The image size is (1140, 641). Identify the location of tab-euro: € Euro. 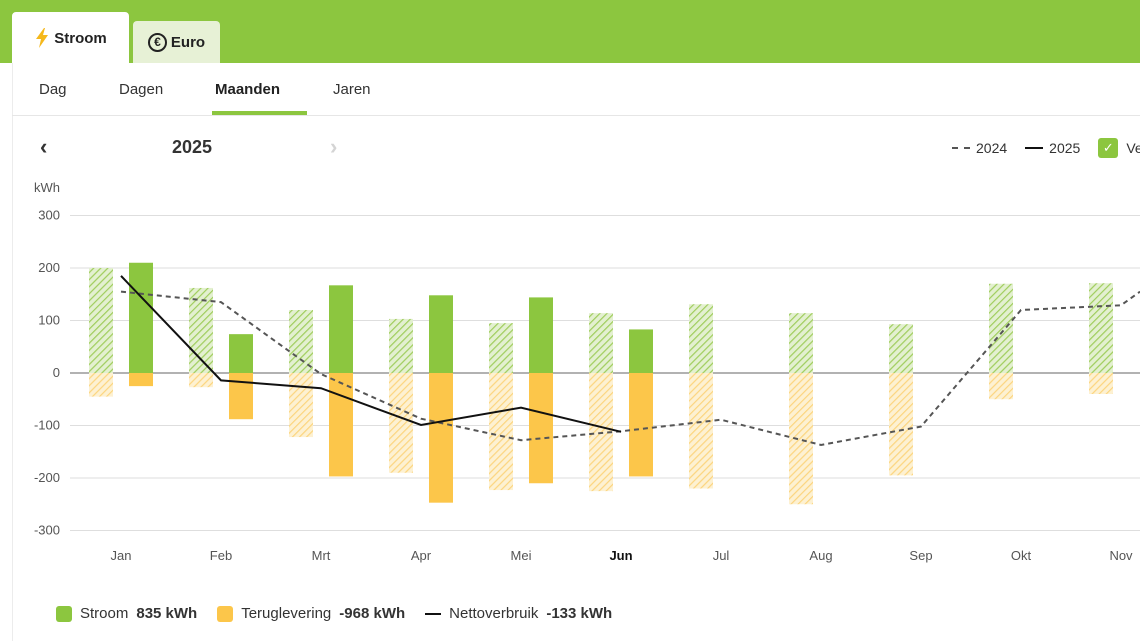
(176, 42).